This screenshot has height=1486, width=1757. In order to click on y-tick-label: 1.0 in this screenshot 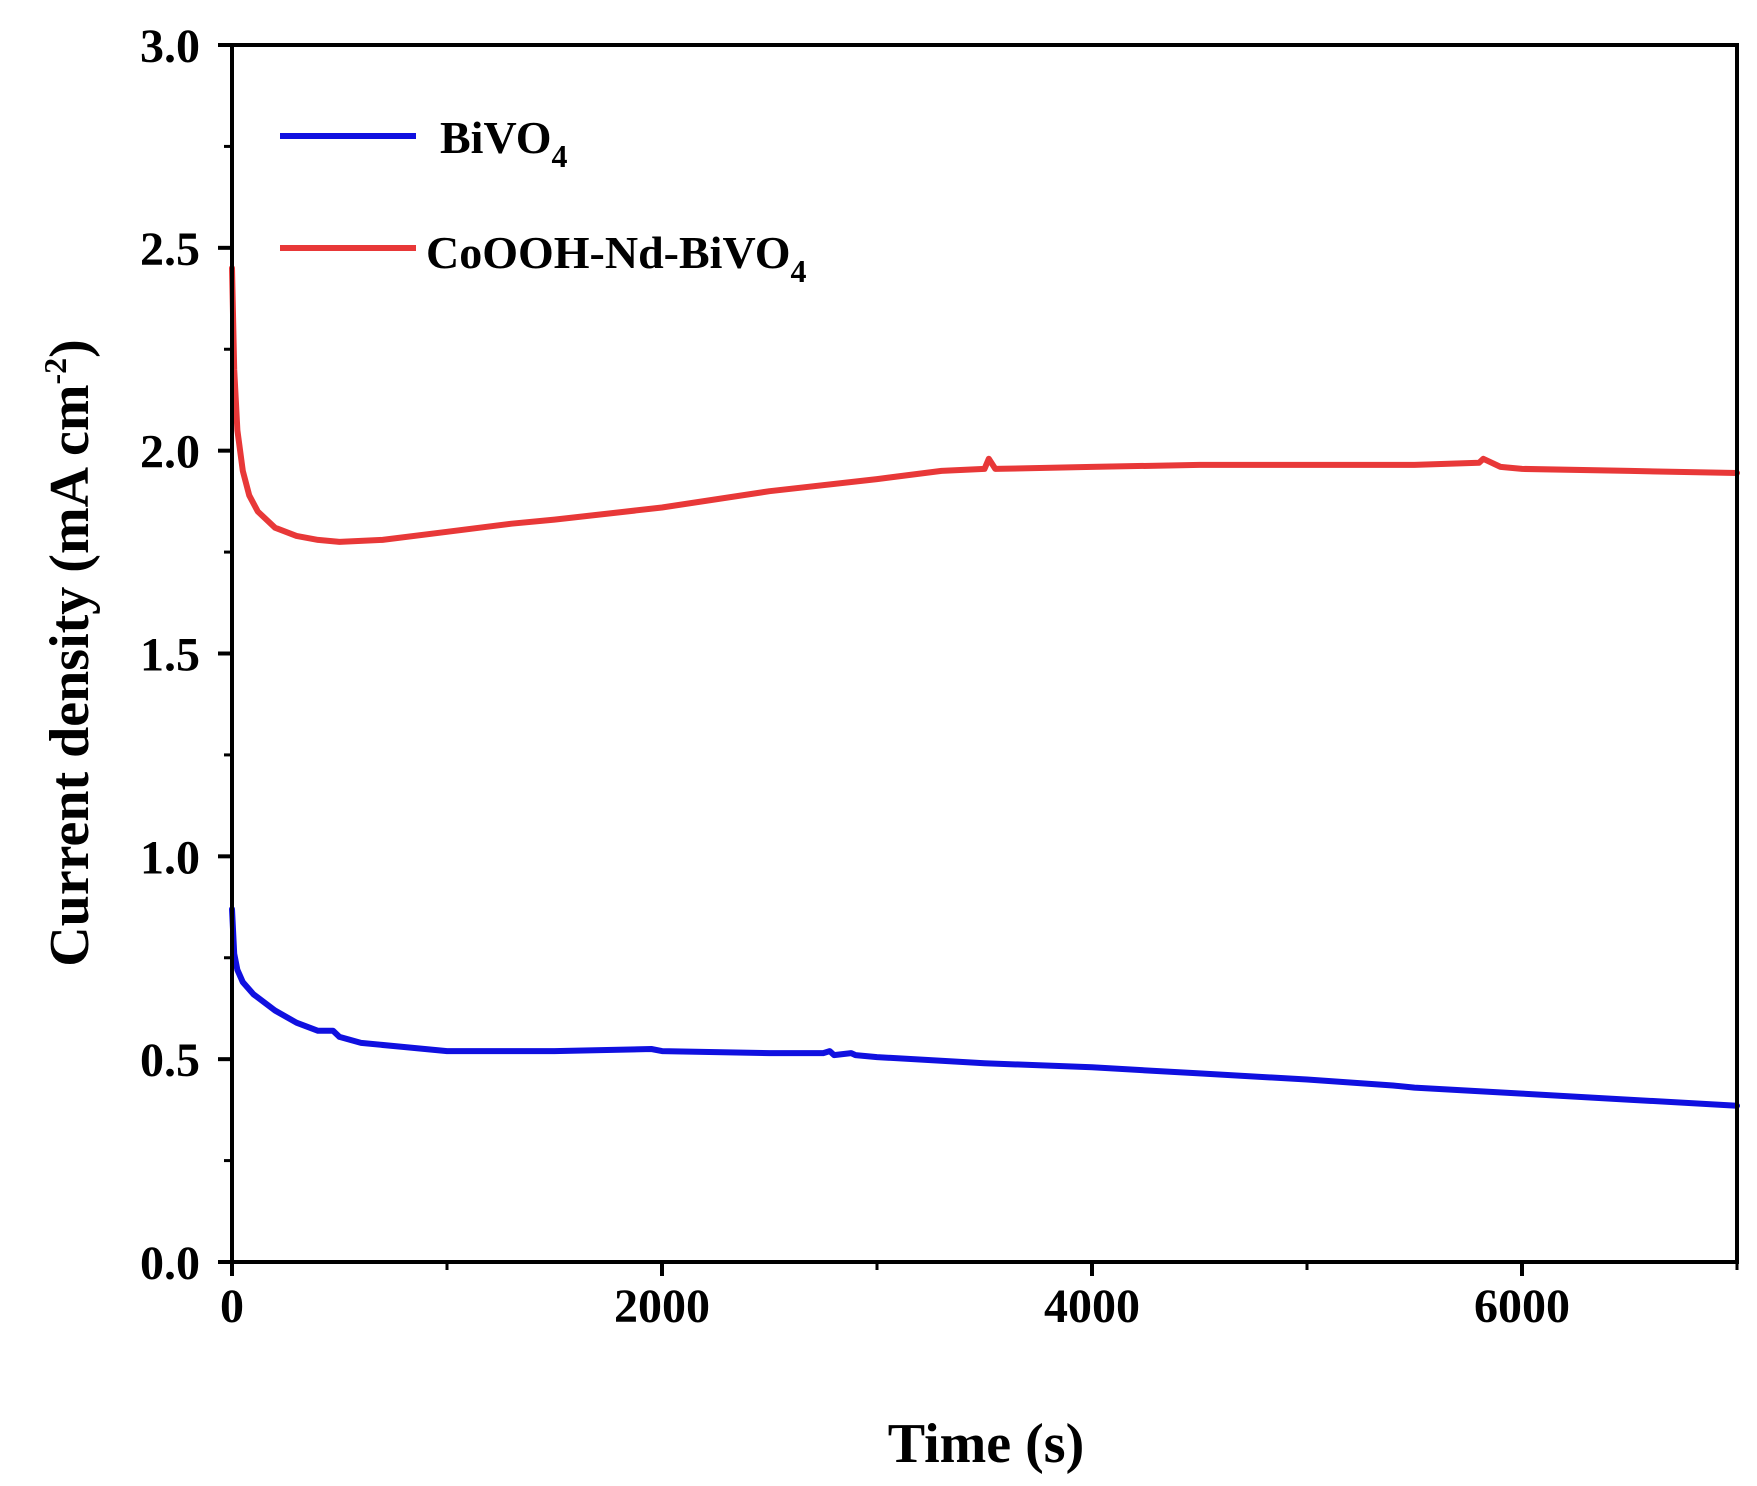, I will do `click(170, 857)`.